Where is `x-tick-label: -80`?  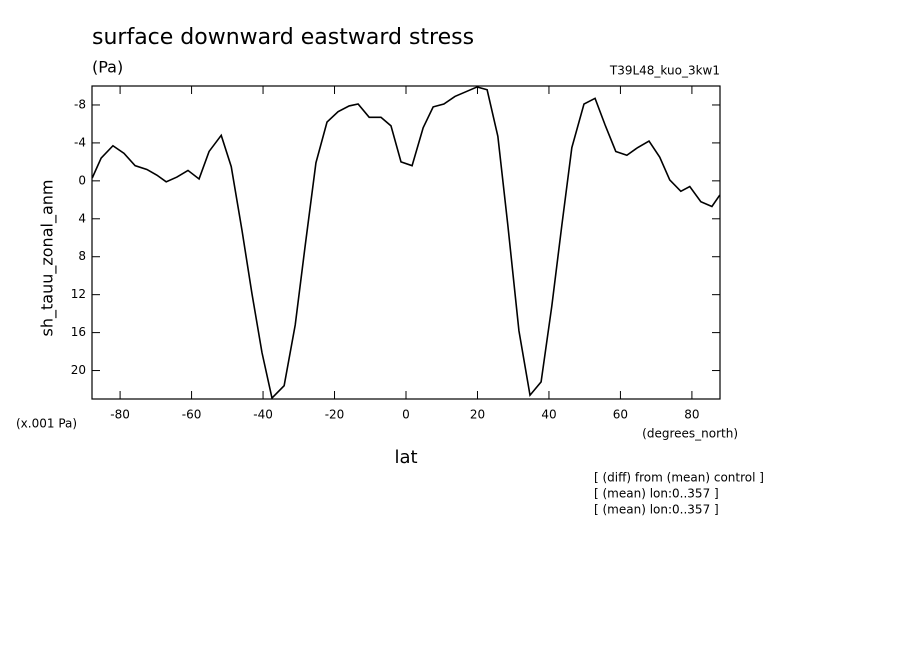 x-tick-label: -80 is located at coordinates (120, 415).